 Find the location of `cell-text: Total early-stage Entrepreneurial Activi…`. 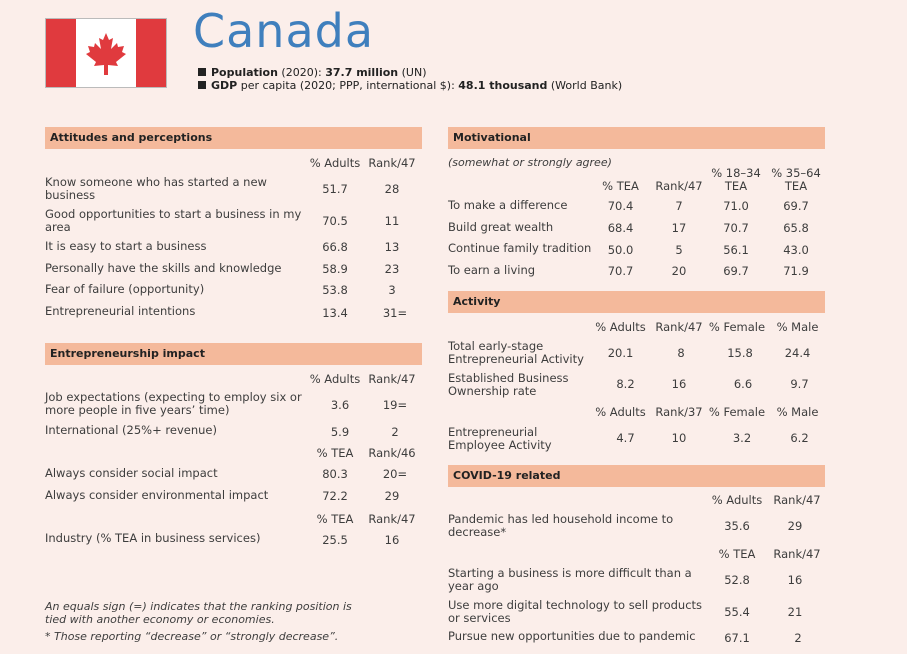

cell-text: Total early-stage Entrepreneurial Activi… is located at coordinates (516, 352).